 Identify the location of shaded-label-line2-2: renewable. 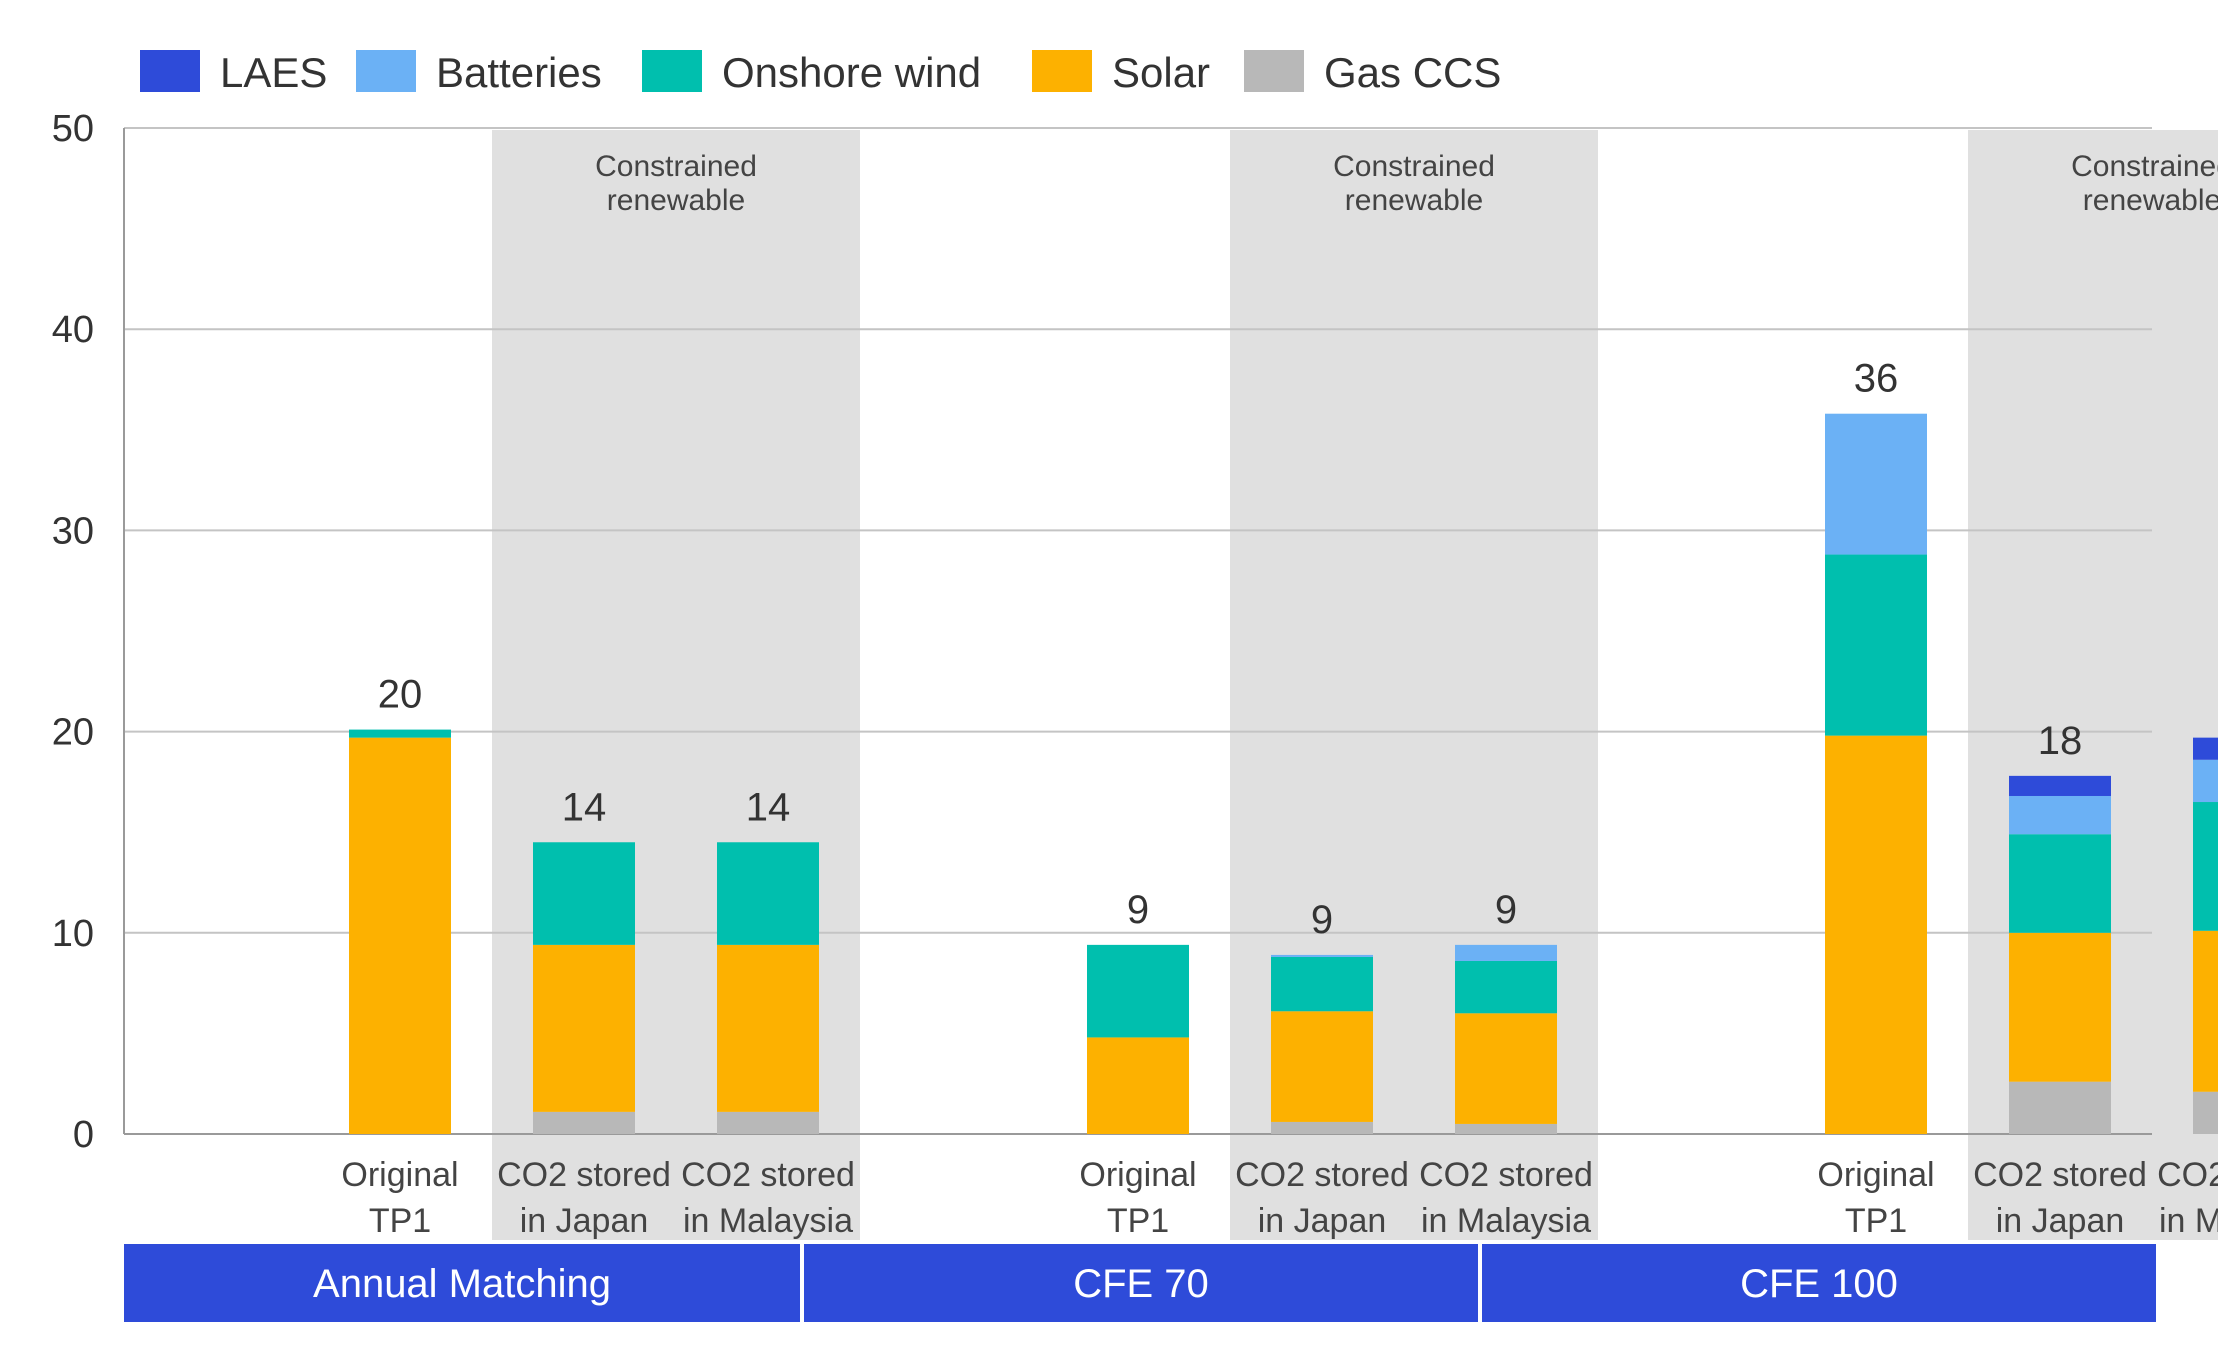
(2150, 200).